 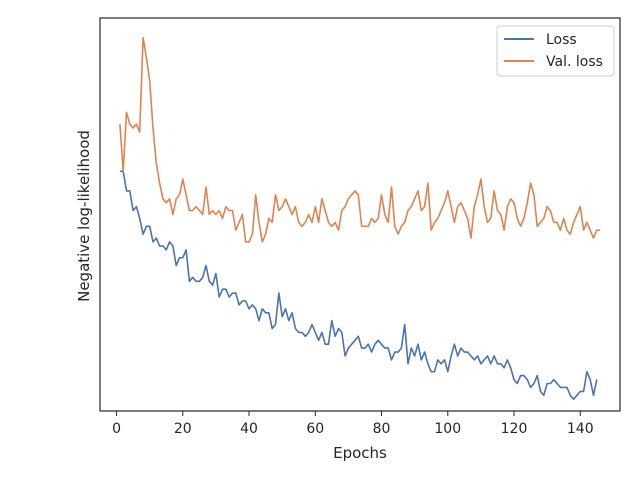 What do you see at coordinates (447, 429) in the screenshot?
I see `x-tick-label: 100` at bounding box center [447, 429].